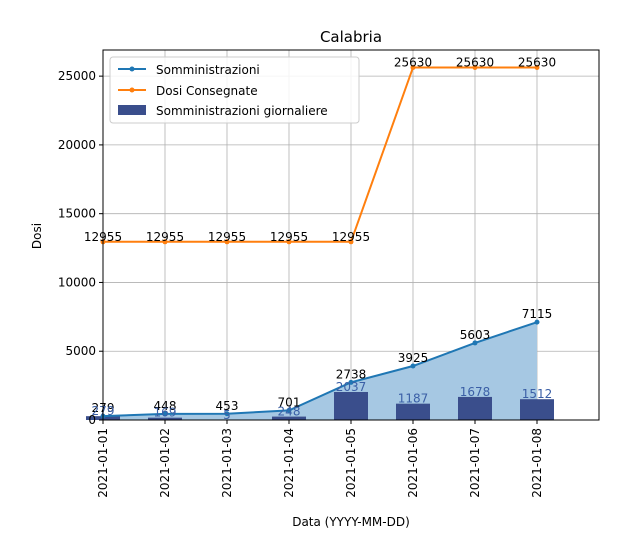 This screenshot has width=629, height=559. What do you see at coordinates (537, 463) in the screenshot?
I see `x-tick-label: 2021-01-08` at bounding box center [537, 463].